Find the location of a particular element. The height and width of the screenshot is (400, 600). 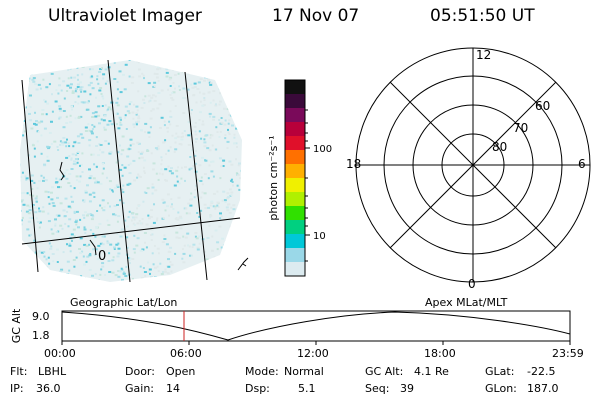

x-tick-1200: 12:00 is located at coordinates (313, 353).